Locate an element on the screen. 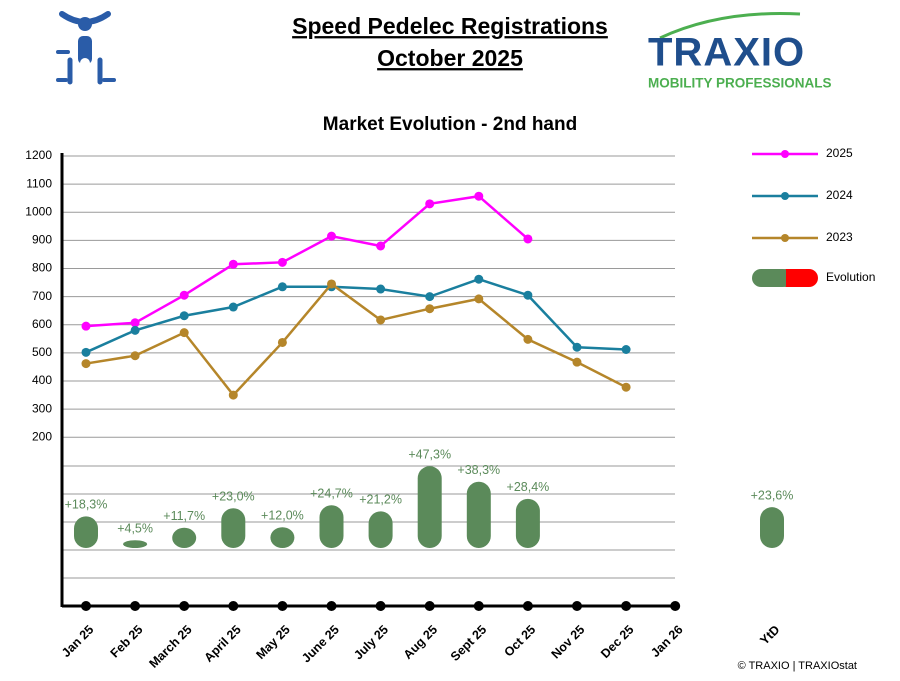  footer: © TRAXIO | TRAXIOstat is located at coordinates (797, 666).